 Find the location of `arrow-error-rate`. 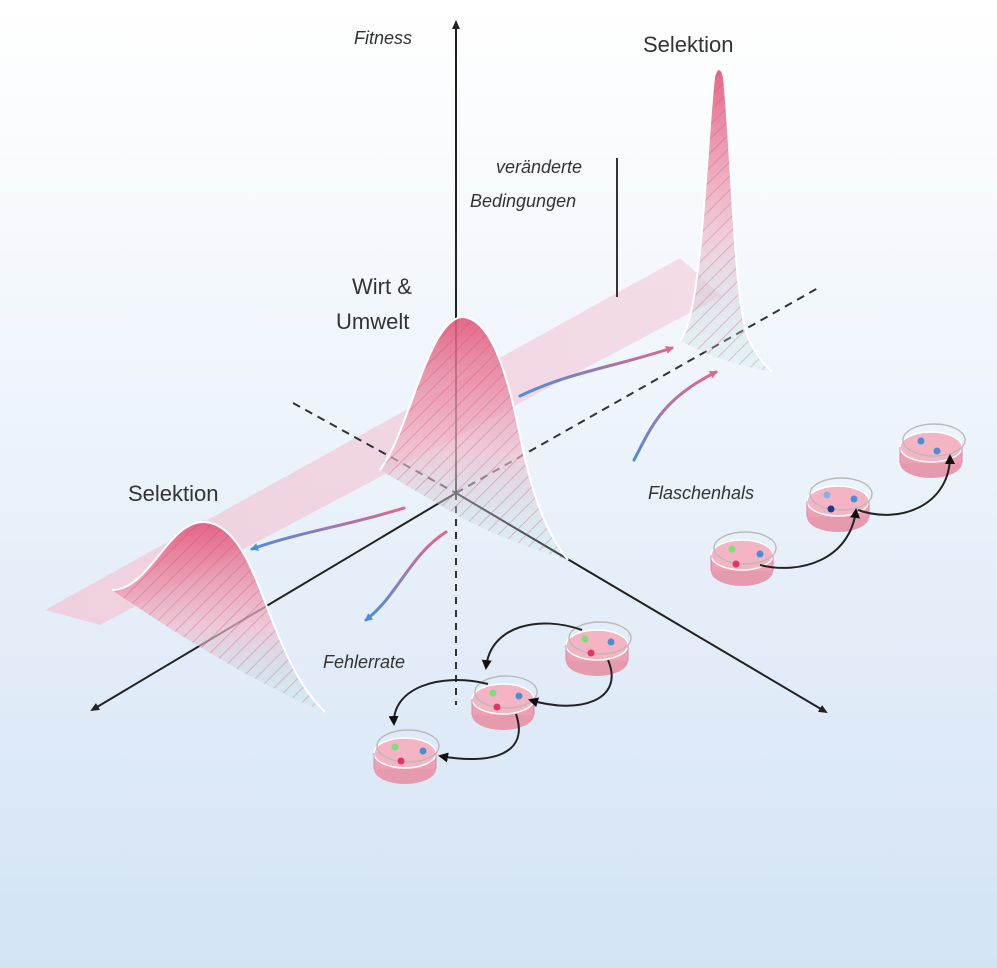

arrow-error-rate is located at coordinates (406, 576).